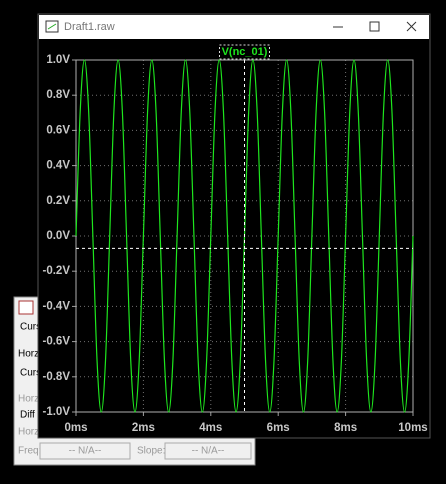 This screenshot has height=484, width=446. What do you see at coordinates (28, 399) in the screenshot?
I see `row-label: Horz` at bounding box center [28, 399].